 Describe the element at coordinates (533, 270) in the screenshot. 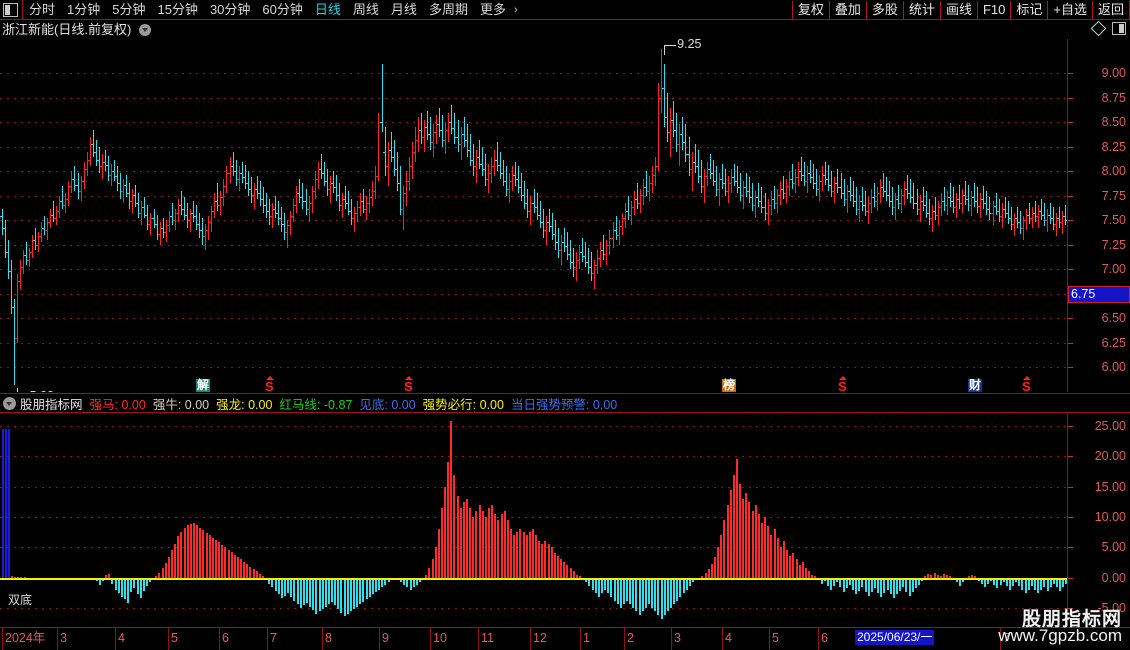

I see `gridline` at that location.